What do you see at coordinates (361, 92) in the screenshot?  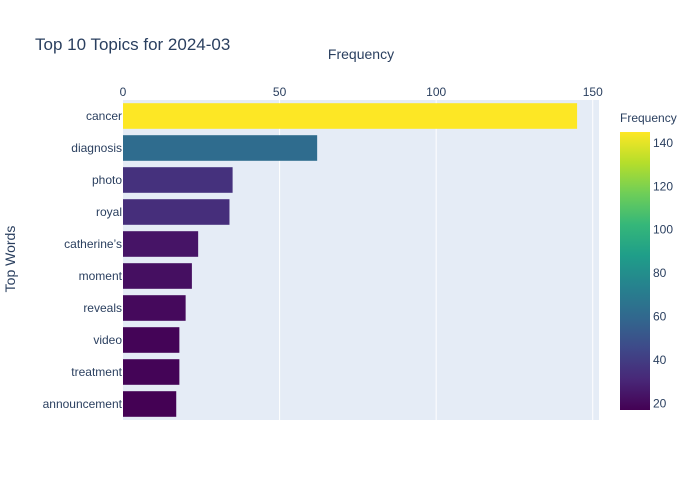 I see `x-axis-ticks: 0 50 100 150` at bounding box center [361, 92].